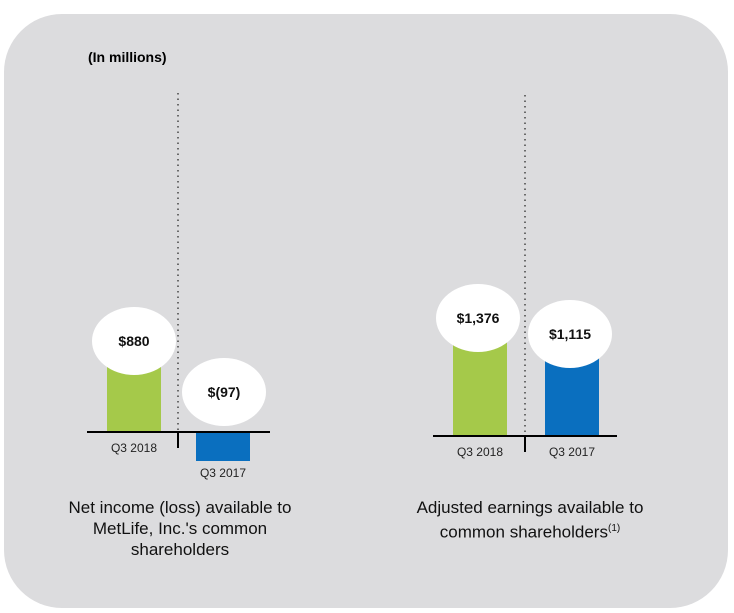 Image resolution: width=734 pixels, height=613 pixels. Describe the element at coordinates (223, 446) in the screenshot. I see `bar-q3-2017` at that location.